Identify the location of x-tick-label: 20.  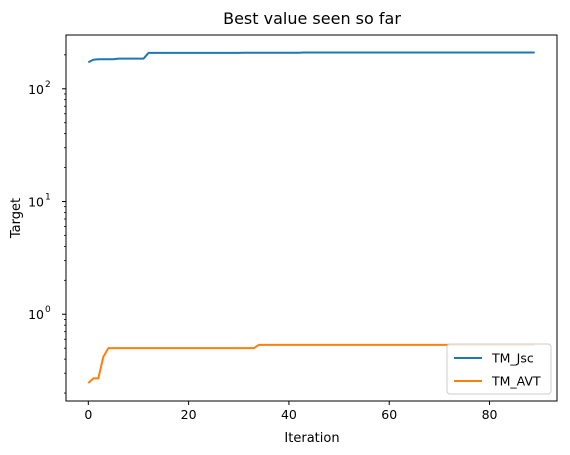
(189, 414).